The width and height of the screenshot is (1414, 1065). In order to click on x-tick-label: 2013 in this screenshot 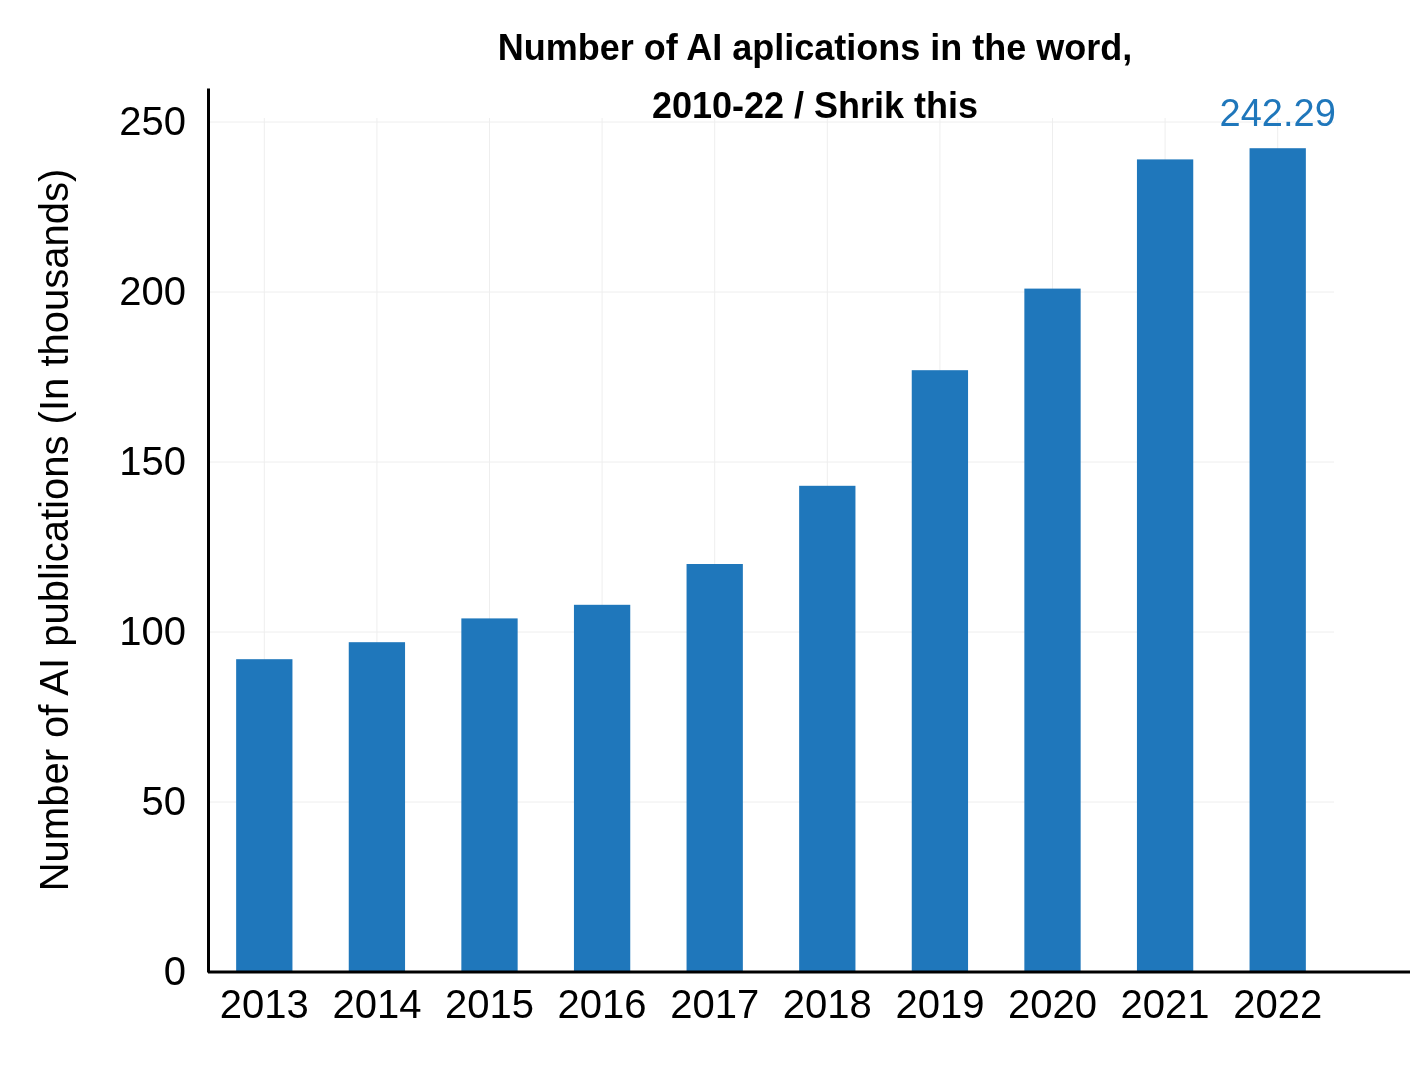, I will do `click(264, 1004)`.